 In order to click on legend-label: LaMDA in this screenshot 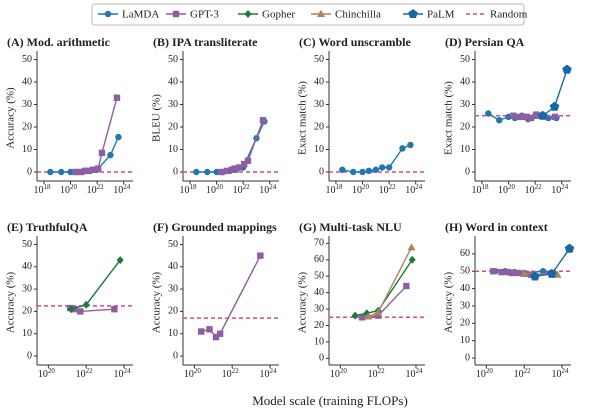, I will do `click(140, 15)`.